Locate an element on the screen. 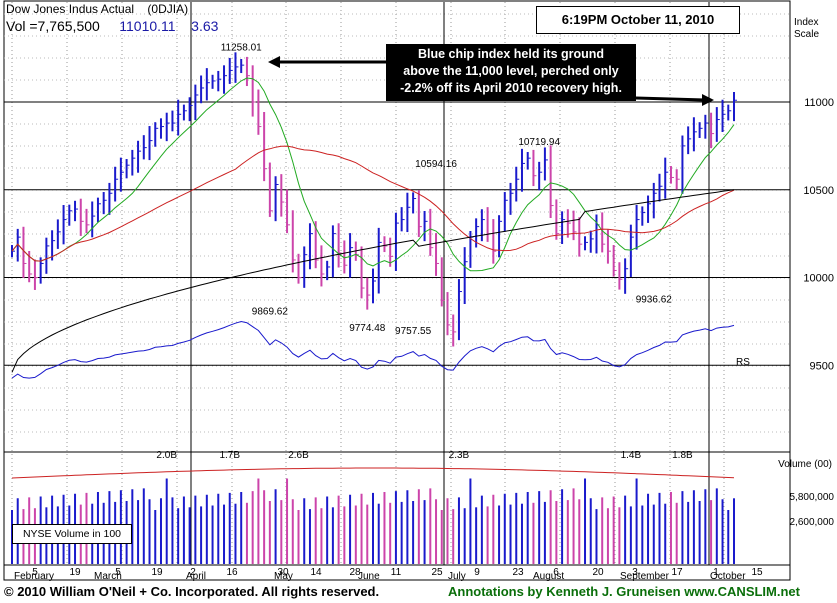  price-label: 9774.48 is located at coordinates (367, 328).